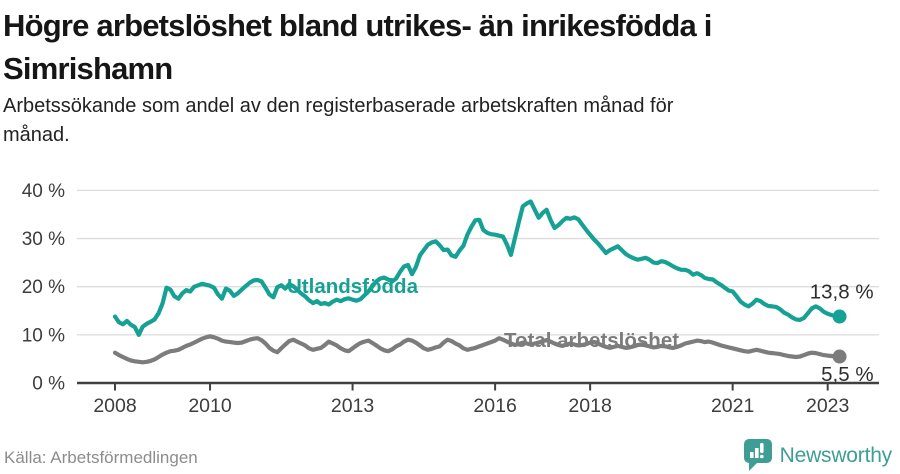 The width and height of the screenshot is (900, 474). Describe the element at coordinates (101, 457) in the screenshot. I see `source-credit: Källa: Arbetsförmedlingen` at that location.